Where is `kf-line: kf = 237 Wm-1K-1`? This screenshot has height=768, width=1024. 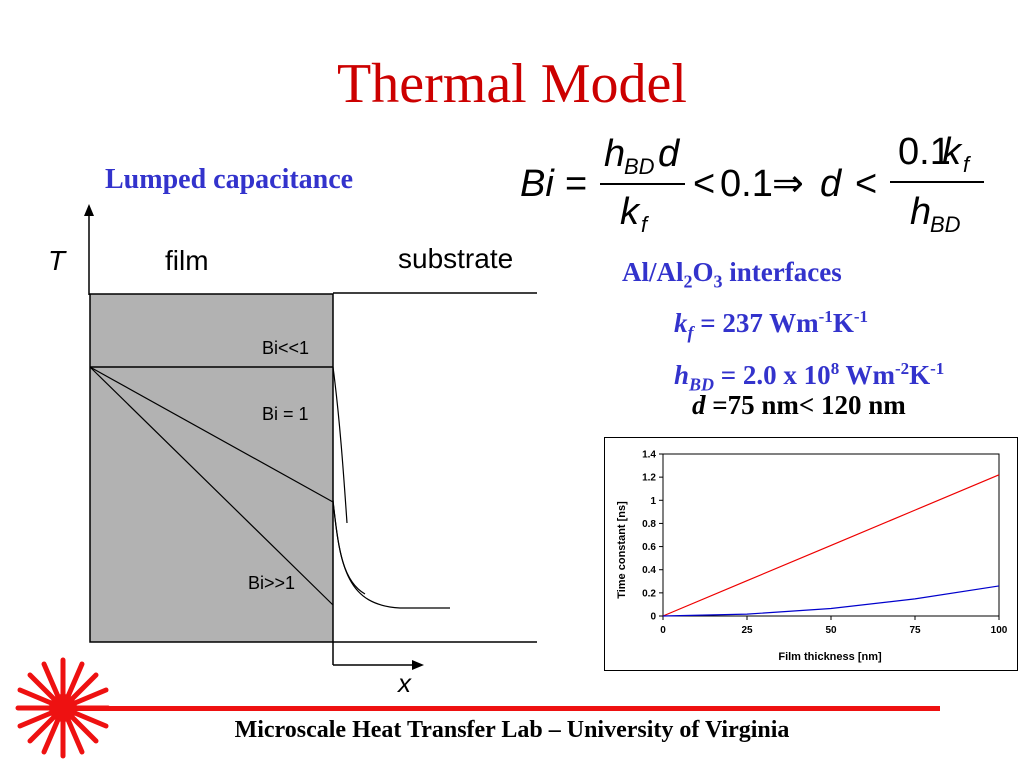 kf-line: kf = 237 Wm-1K-1 is located at coordinates (783, 324).